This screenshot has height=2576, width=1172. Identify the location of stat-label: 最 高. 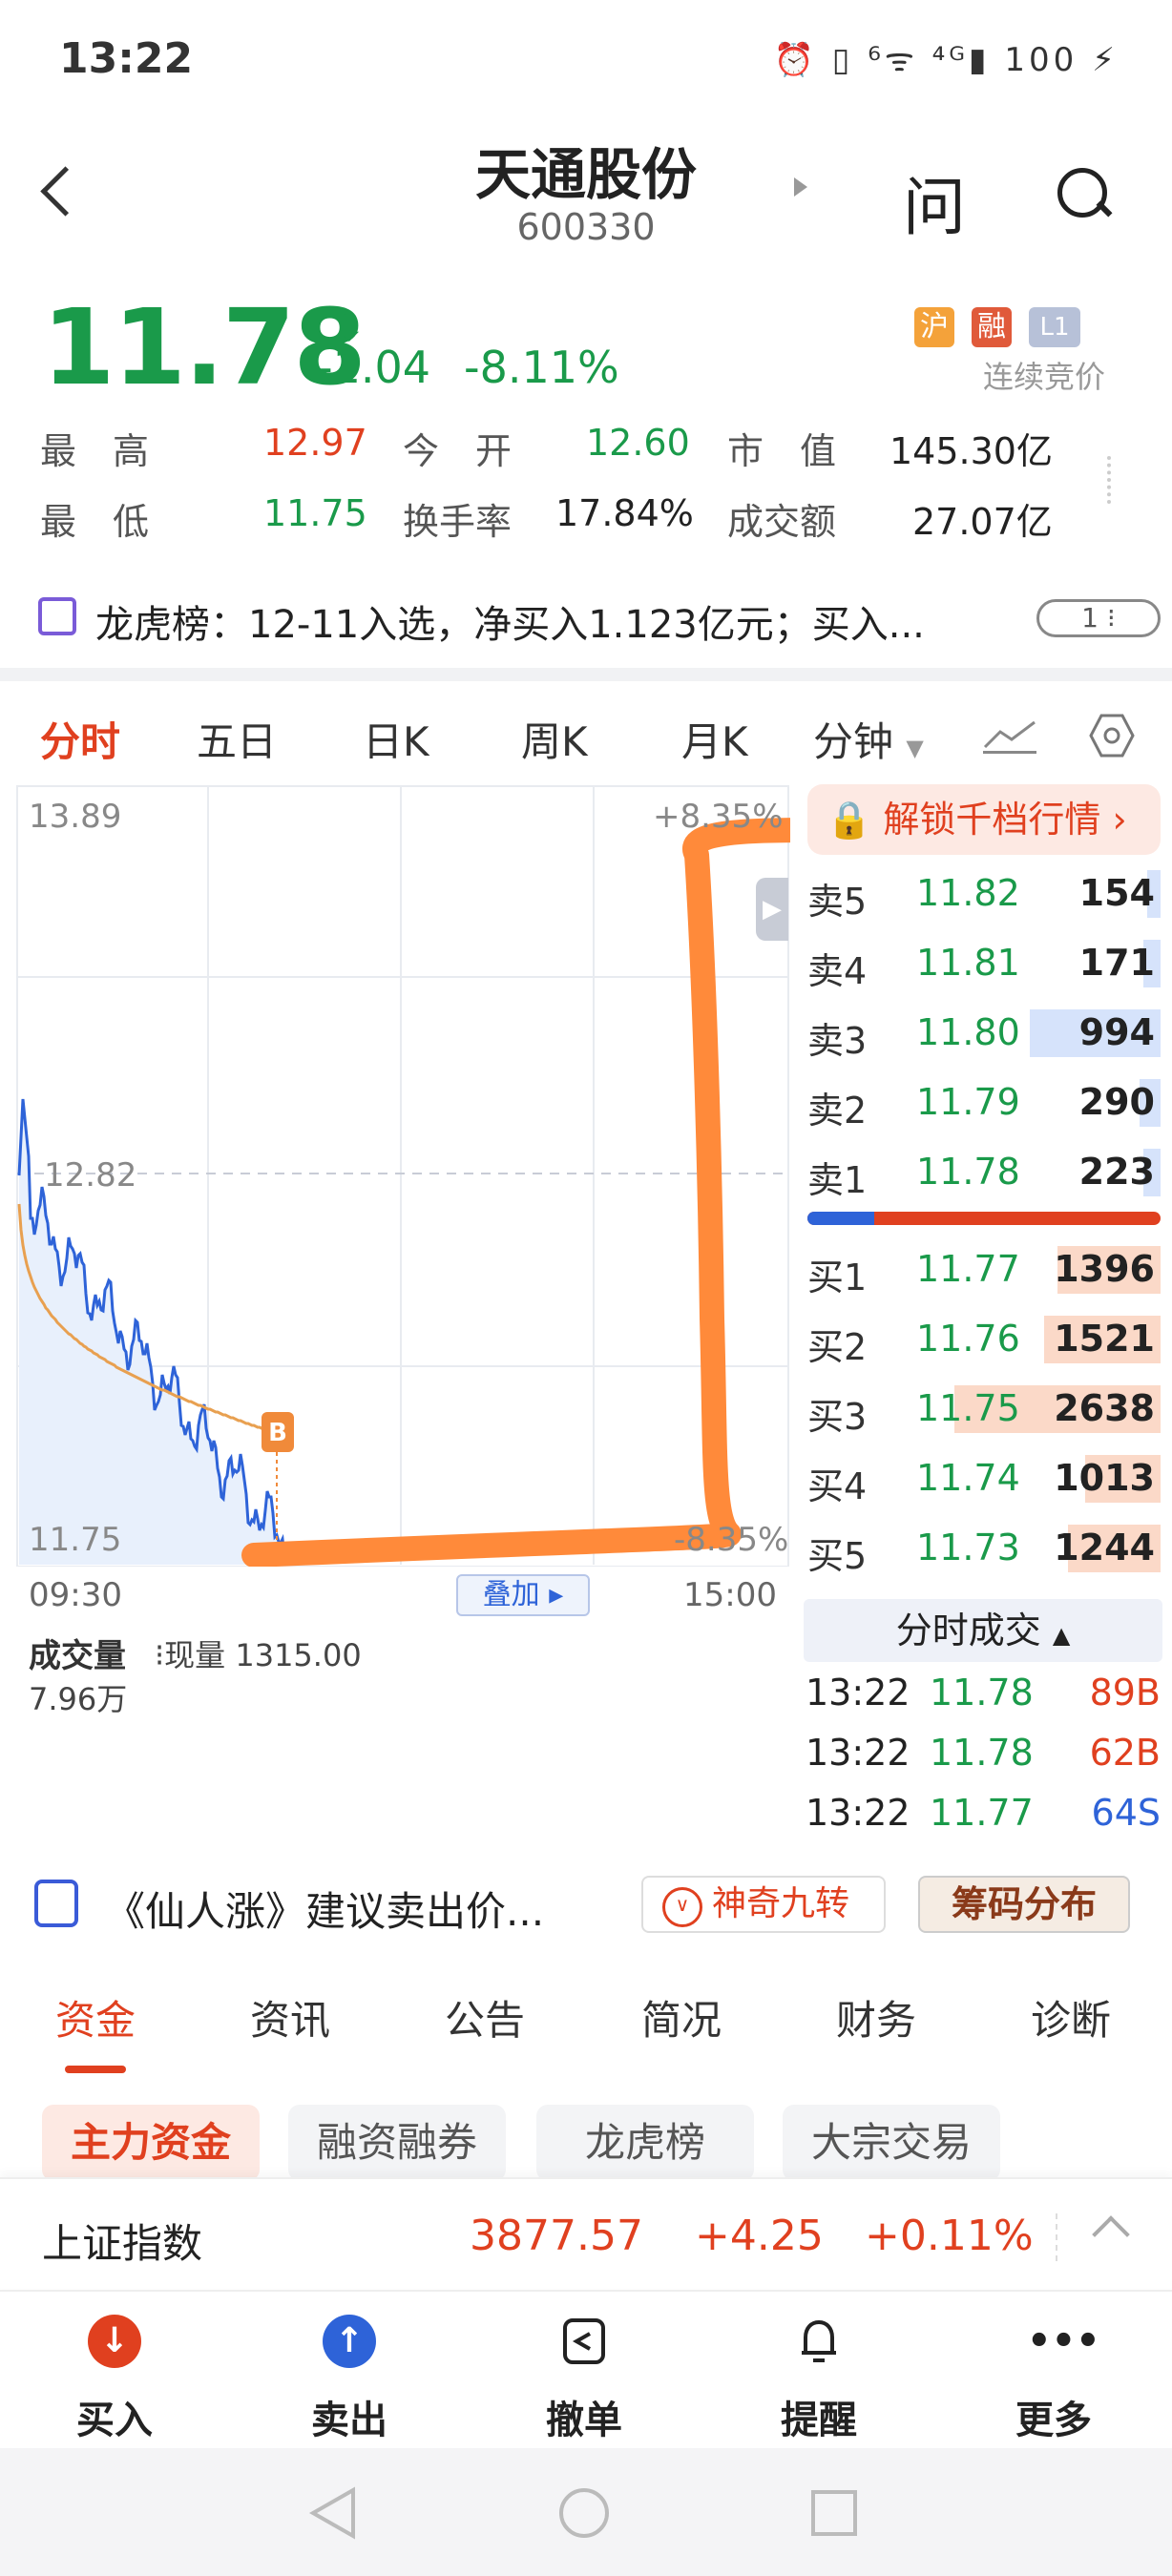
(95, 451).